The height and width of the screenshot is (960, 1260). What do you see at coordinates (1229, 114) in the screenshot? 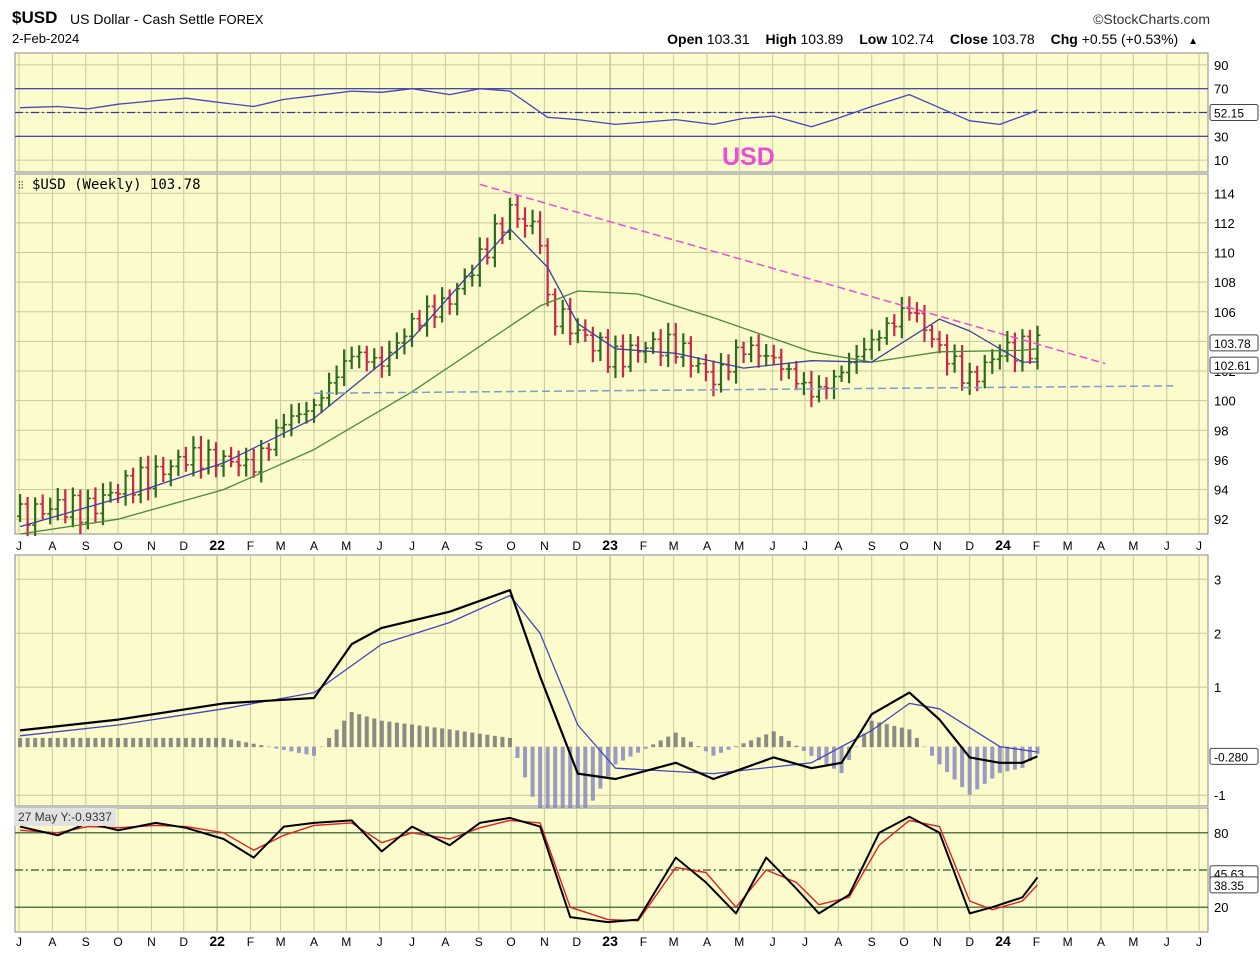
I see `rsi-last-value: 52.15` at bounding box center [1229, 114].